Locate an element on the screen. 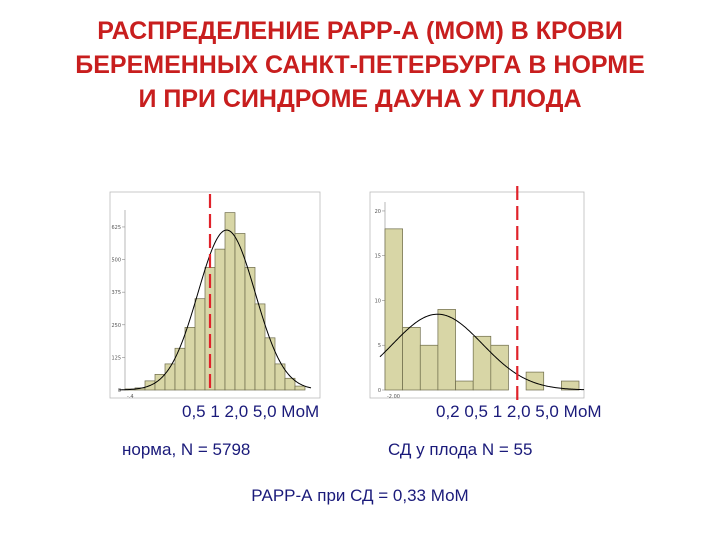 The image size is (720, 540). norm-y-tick-label: 625 is located at coordinates (116, 228).